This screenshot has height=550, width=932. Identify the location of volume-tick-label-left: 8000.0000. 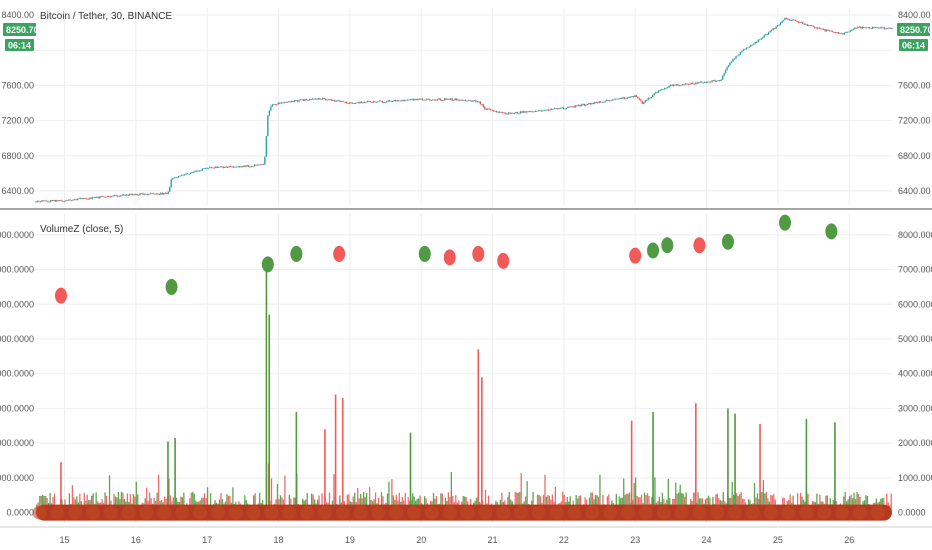
(17, 235).